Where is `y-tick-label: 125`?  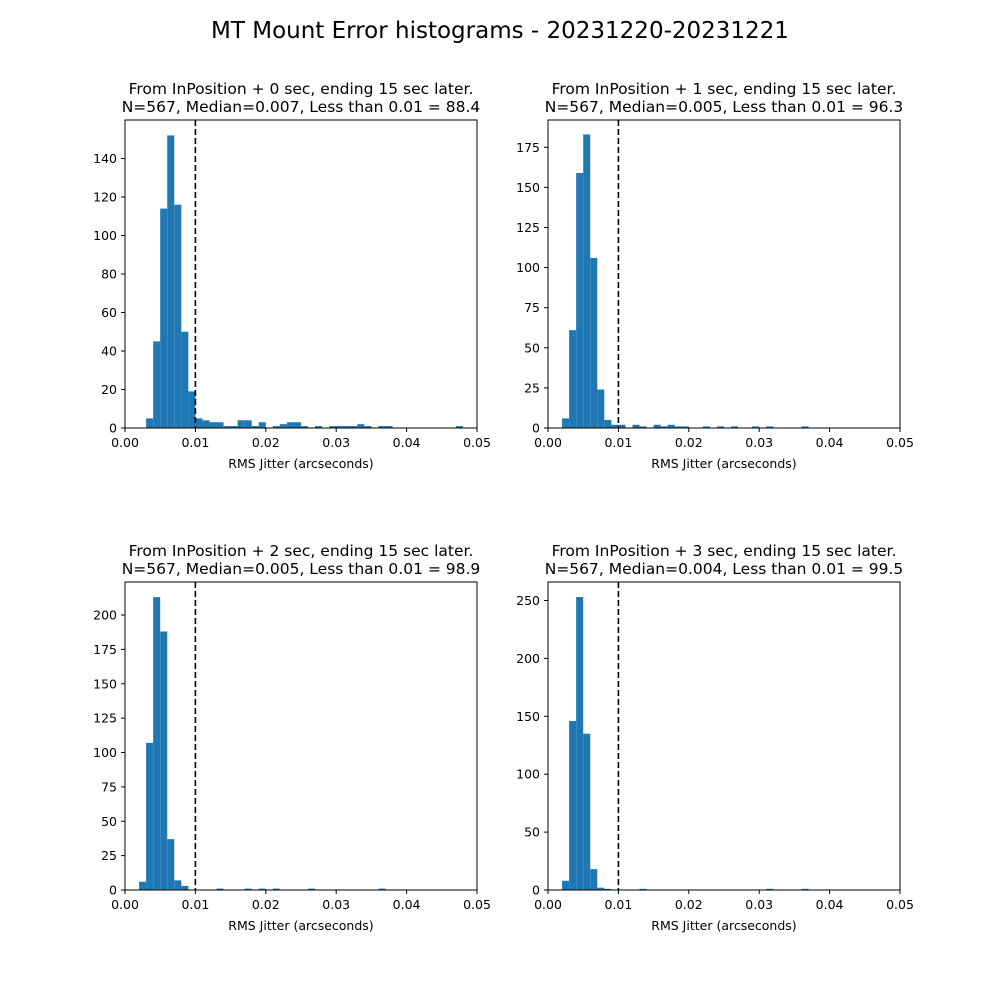 y-tick-label: 125 is located at coordinates (105, 718).